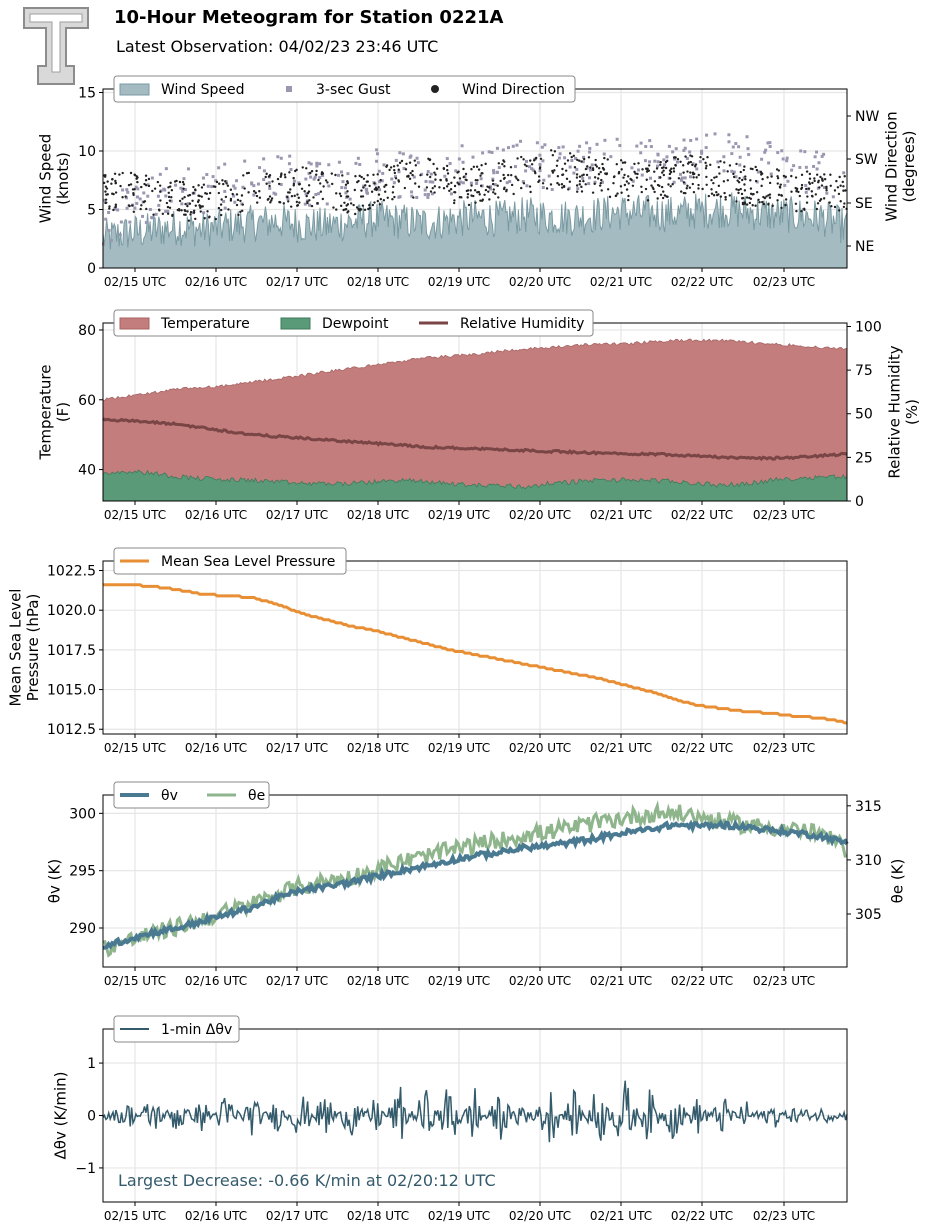  Describe the element at coordinates (71, 651) in the screenshot. I see `y-tick-label: 1017.5` at that location.